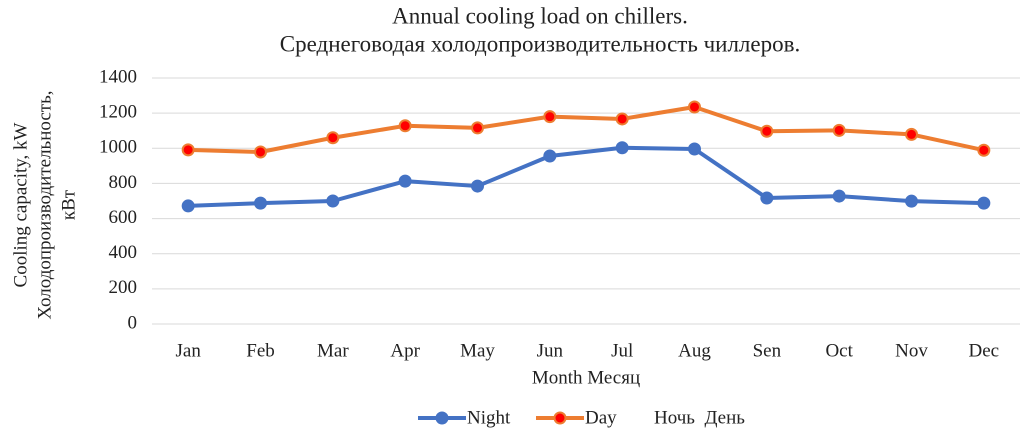 The height and width of the screenshot is (439, 1028). What do you see at coordinates (123, 217) in the screenshot?
I see `y-tick-label: 600` at bounding box center [123, 217].